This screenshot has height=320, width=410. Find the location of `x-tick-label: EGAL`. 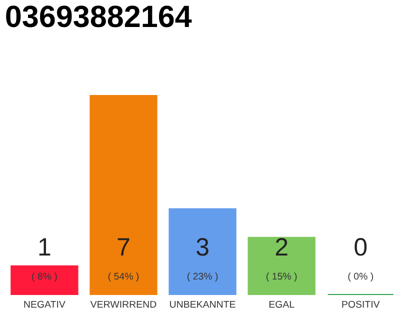

x-tick-label: EGAL is located at coordinates (281, 304).